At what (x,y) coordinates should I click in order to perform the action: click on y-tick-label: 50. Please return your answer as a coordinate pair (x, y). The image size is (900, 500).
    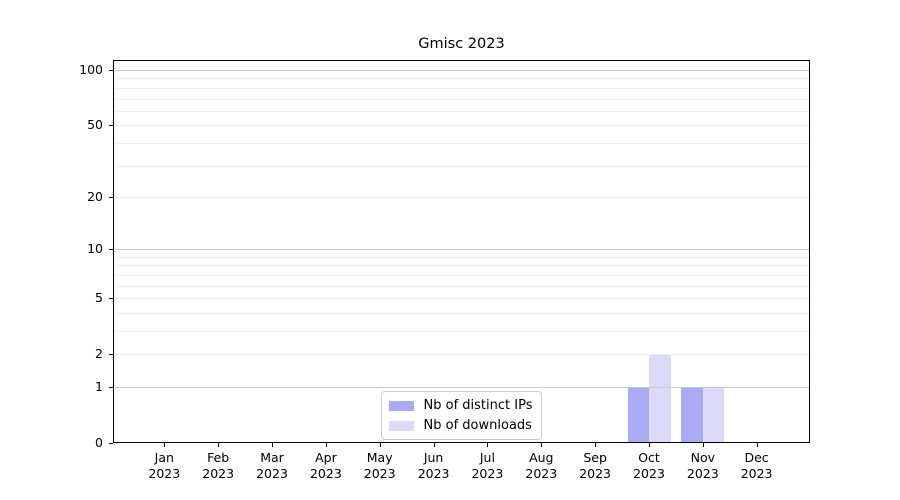
    Looking at the image, I should click on (95, 125).